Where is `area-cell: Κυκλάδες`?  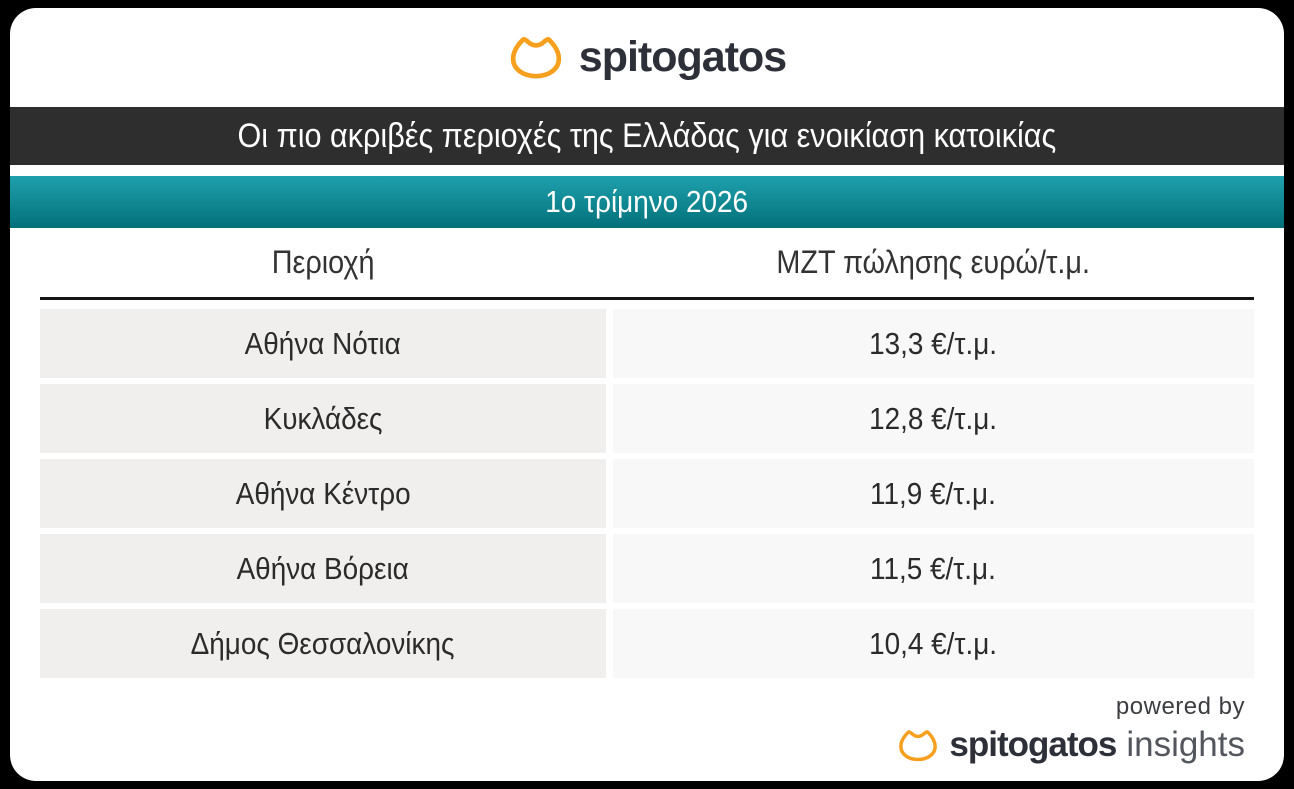 area-cell: Κυκλάδες is located at coordinates (323, 418).